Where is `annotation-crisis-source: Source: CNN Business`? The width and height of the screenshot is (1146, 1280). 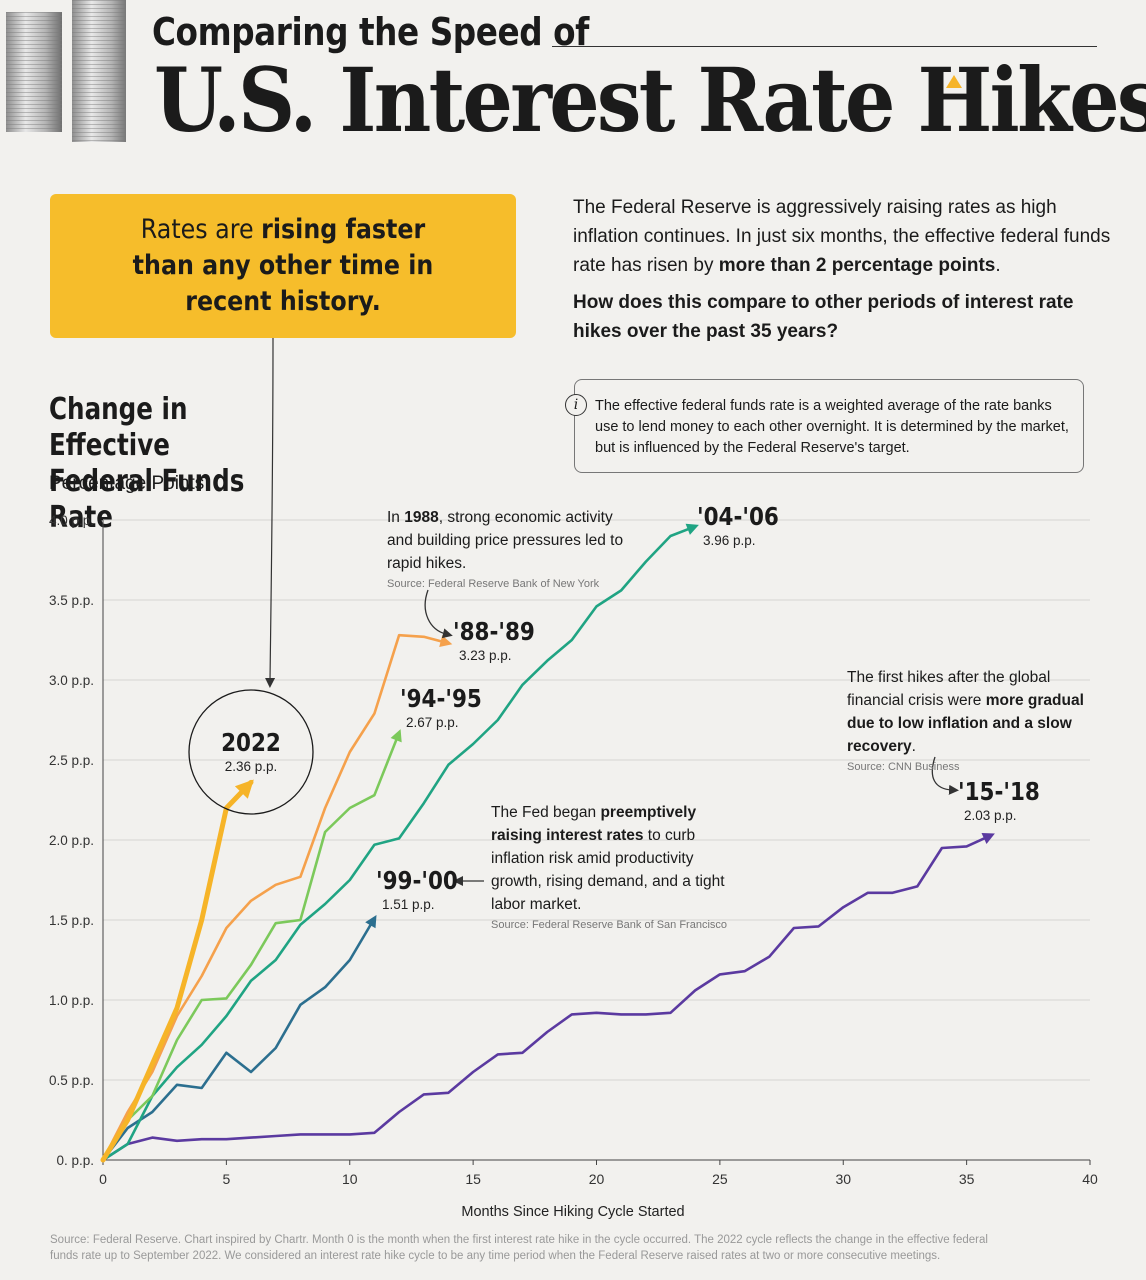
annotation-crisis-source: Source: CNN Business is located at coordinates (903, 767).